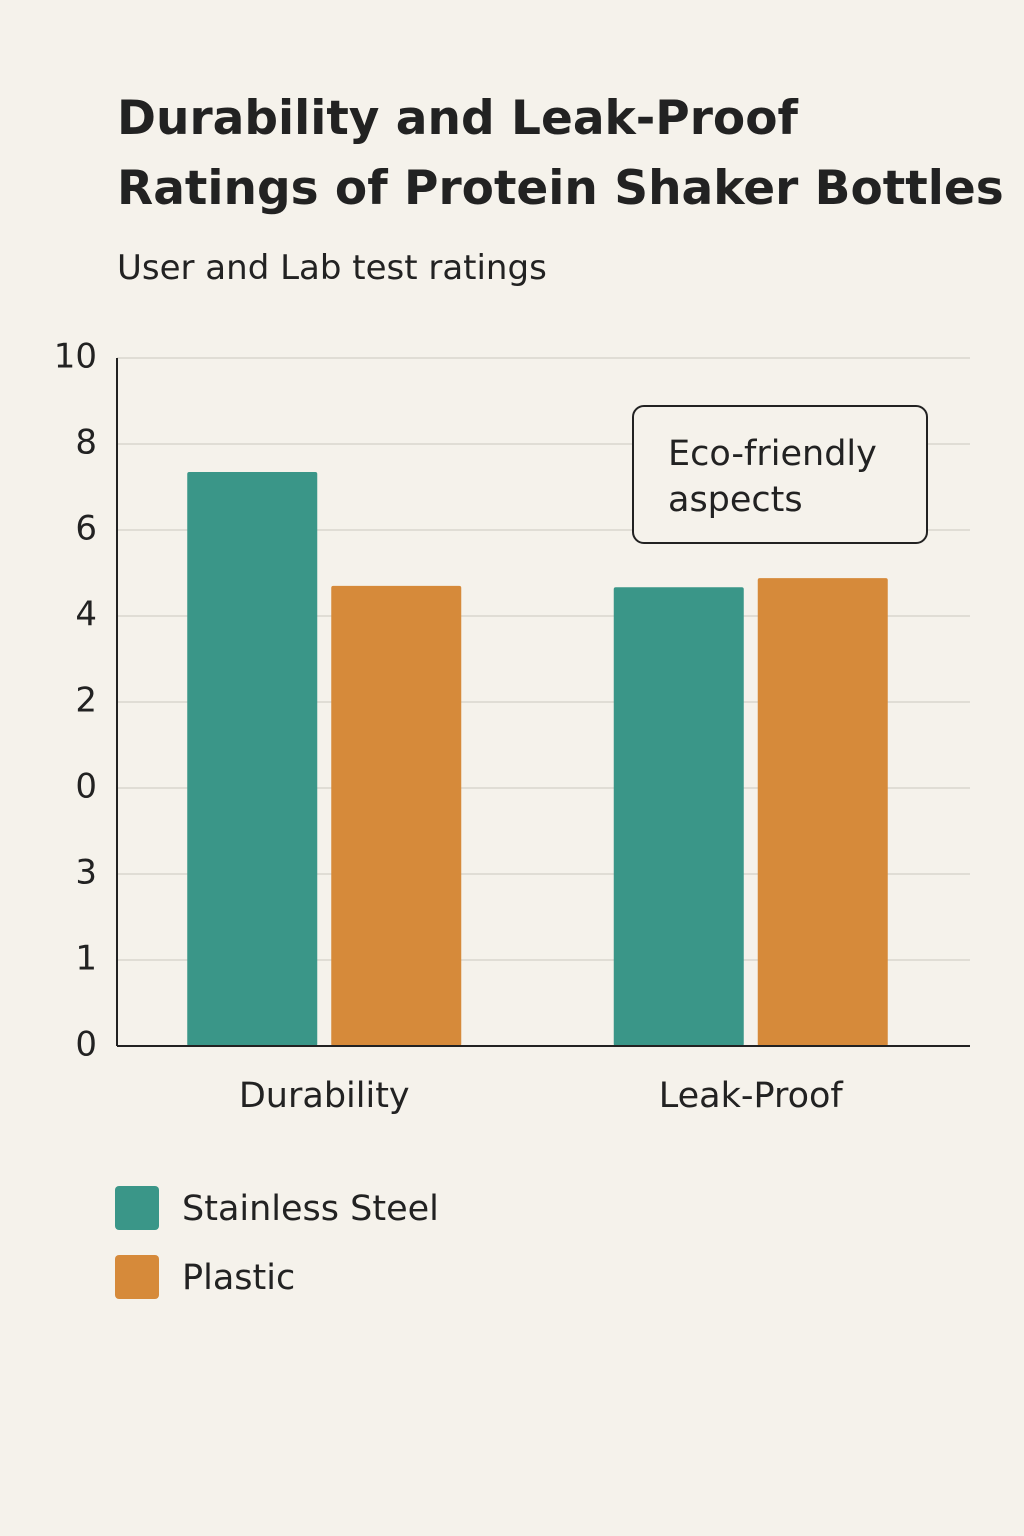  I want to click on chart-subtitle: User and Lab test ratings, so click(332, 268).